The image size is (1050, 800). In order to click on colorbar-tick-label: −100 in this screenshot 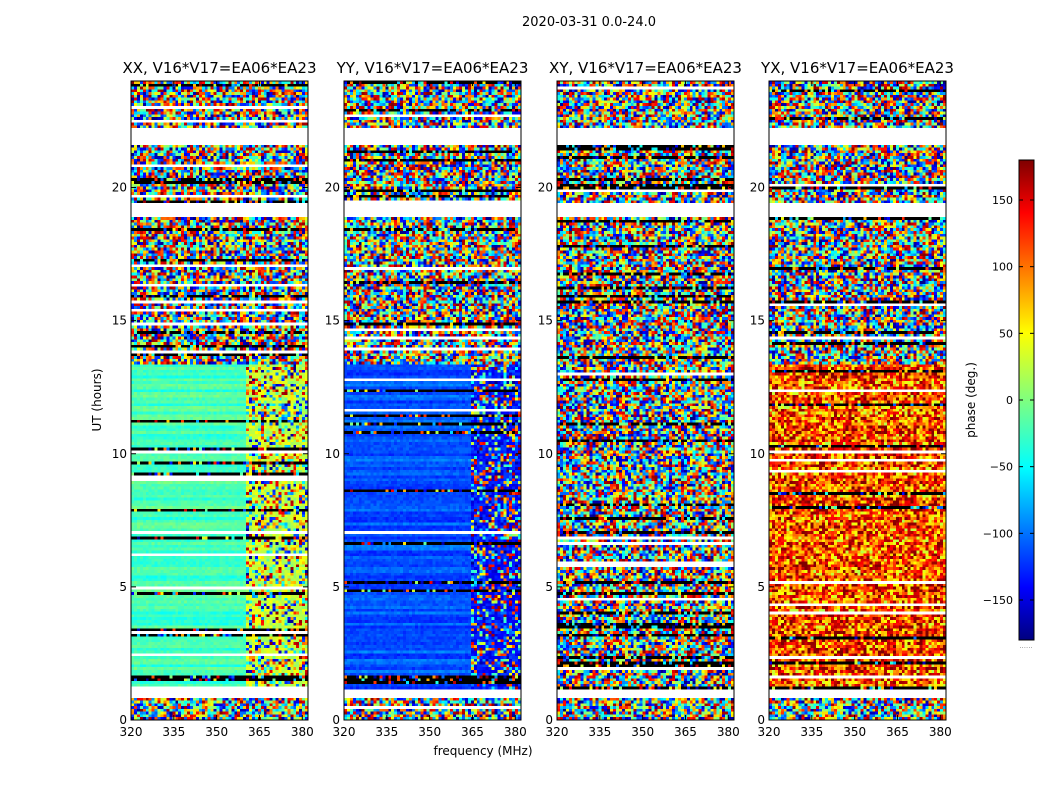, I will do `click(998, 533)`.